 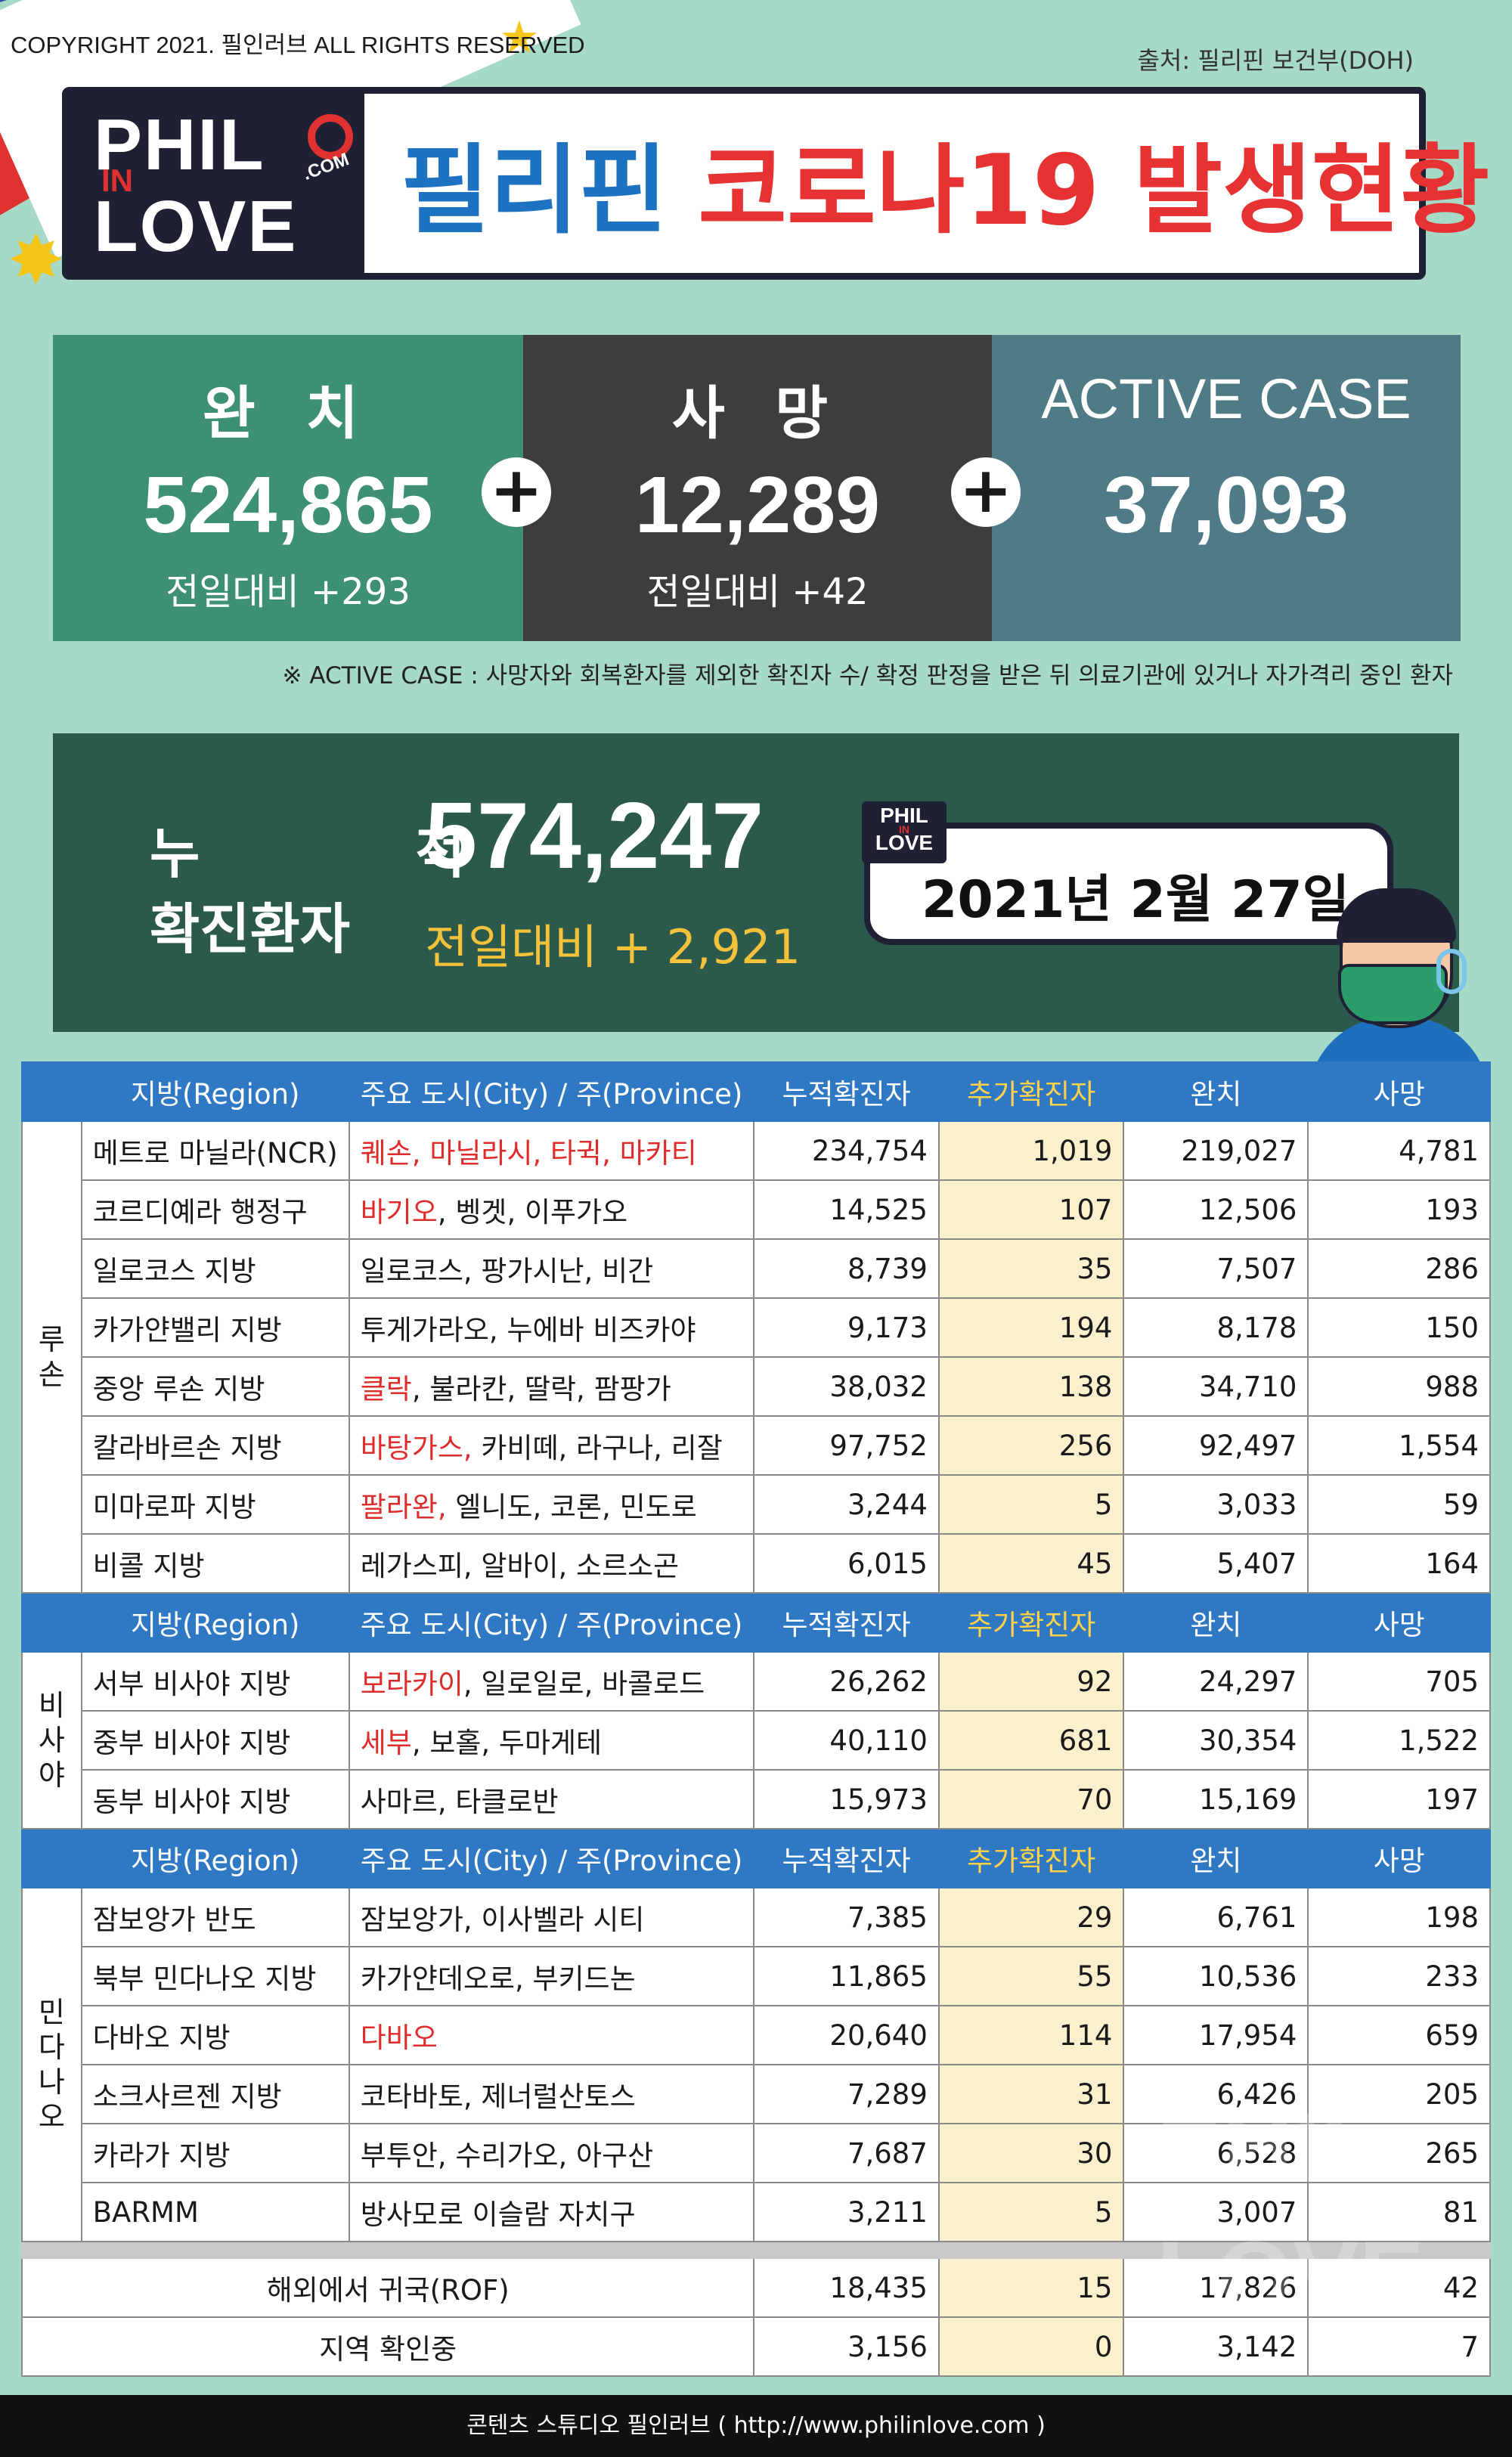 What do you see at coordinates (847, 2346) in the screenshot?
I see `cumulative-cell: 3,156` at bounding box center [847, 2346].